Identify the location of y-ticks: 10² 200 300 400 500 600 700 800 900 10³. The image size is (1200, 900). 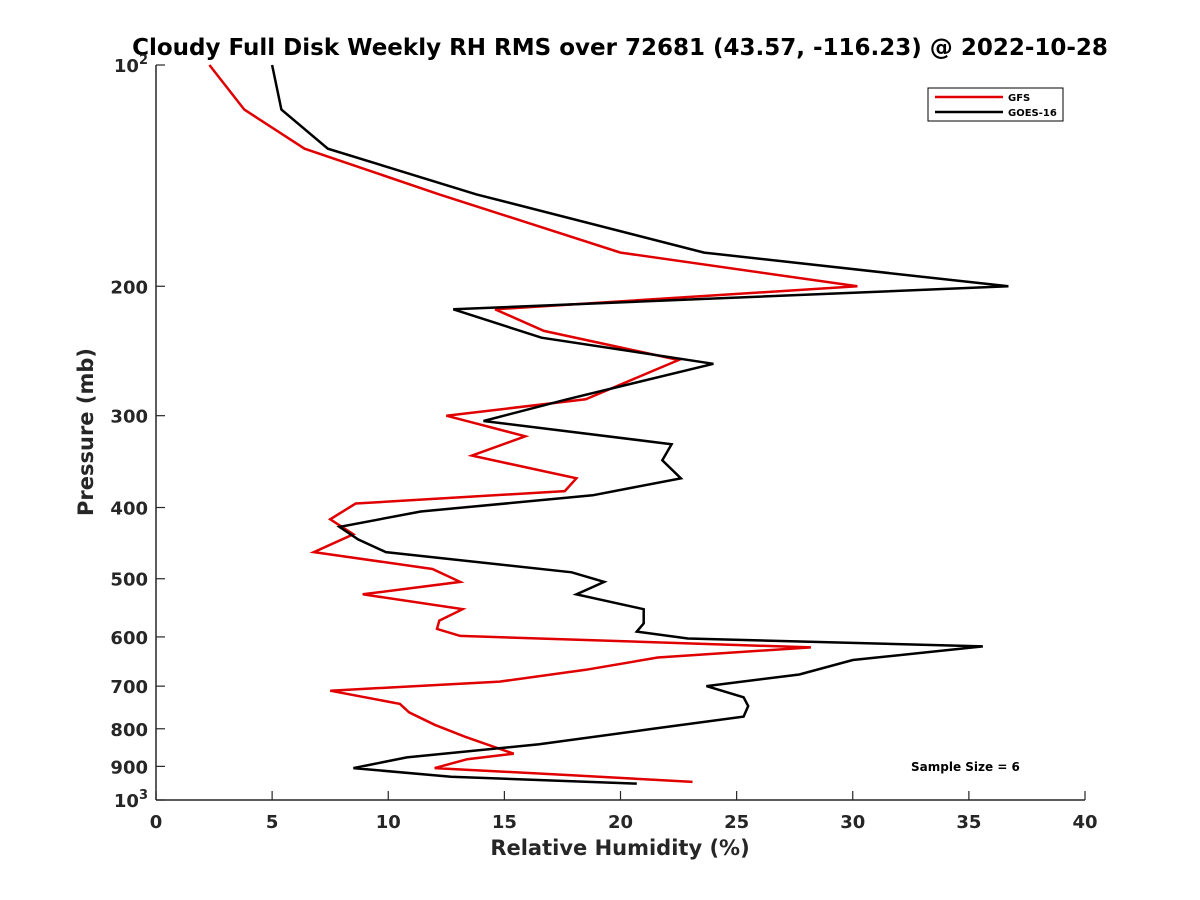
(137, 432).